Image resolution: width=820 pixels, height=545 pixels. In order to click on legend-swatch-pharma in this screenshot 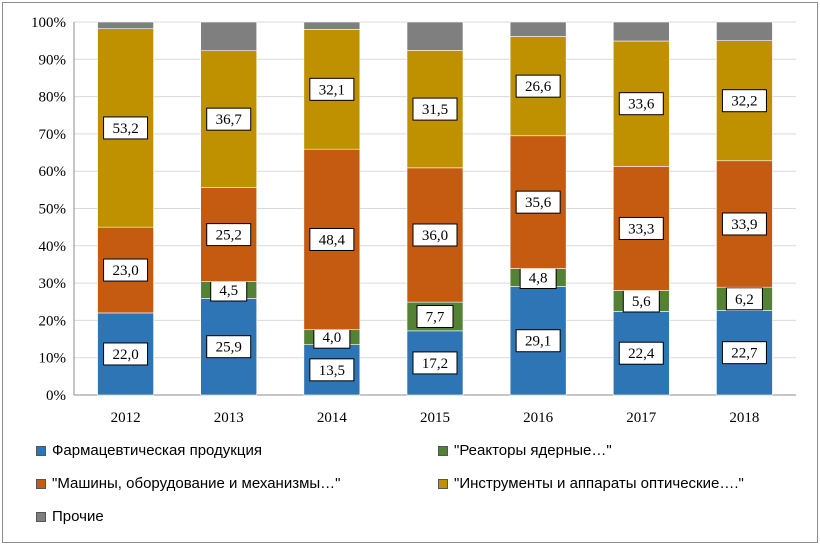, I will do `click(41, 450)`.